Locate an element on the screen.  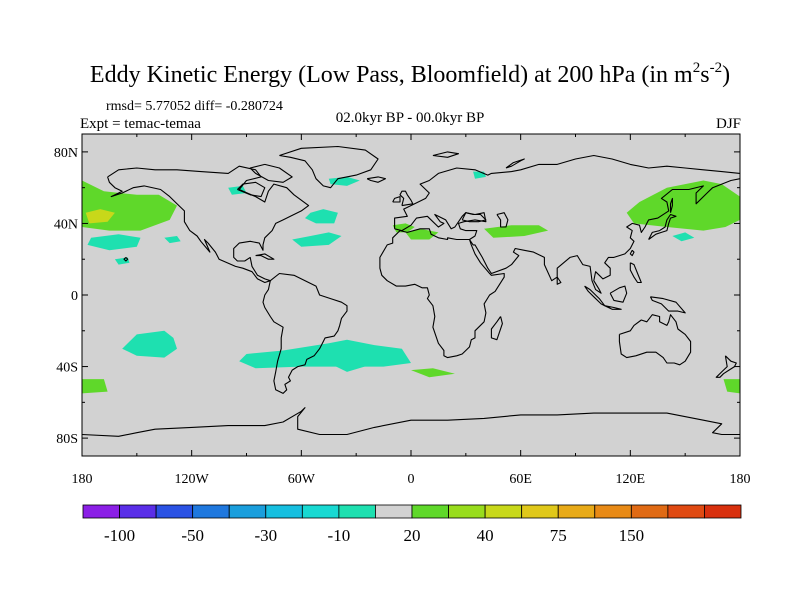
region-greenland-neg is located at coordinates (344, 181).